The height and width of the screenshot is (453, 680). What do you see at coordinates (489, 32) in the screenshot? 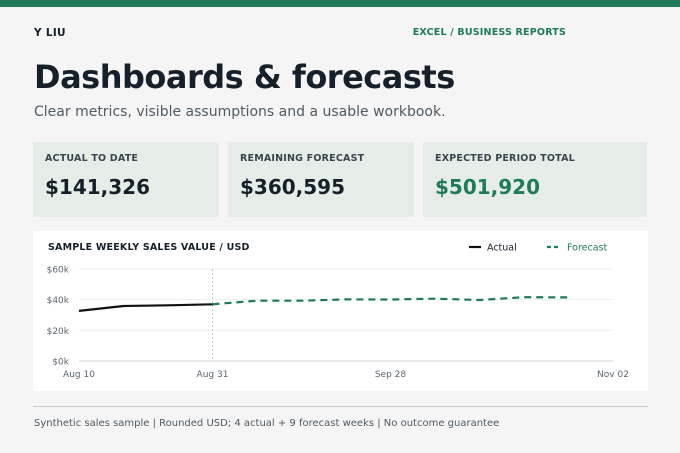
I see `category-label: EXCEL / BUSINESS REPORTS` at bounding box center [489, 32].